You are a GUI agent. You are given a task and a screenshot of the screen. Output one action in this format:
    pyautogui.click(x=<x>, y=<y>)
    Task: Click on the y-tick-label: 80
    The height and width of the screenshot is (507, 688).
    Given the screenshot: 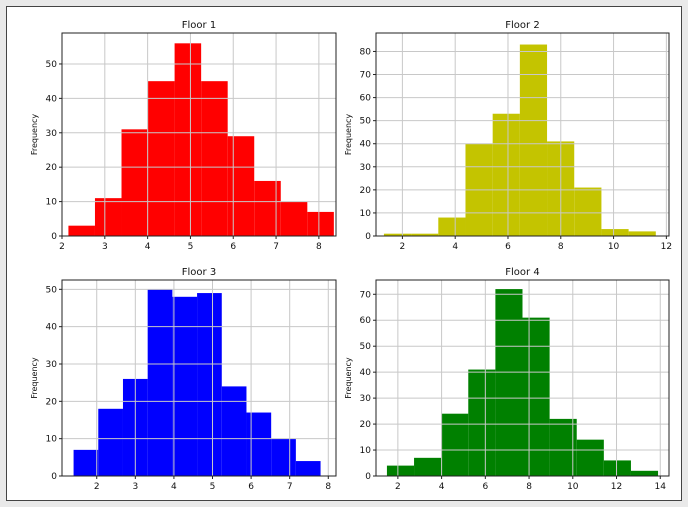 What is the action you would take?
    pyautogui.click(x=366, y=52)
    